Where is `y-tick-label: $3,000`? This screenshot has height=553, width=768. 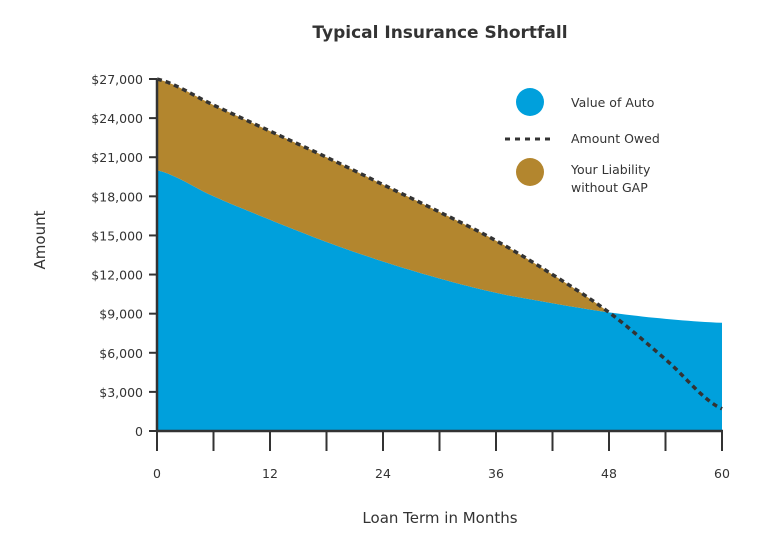
y-tick-label: $3,000 is located at coordinates (121, 392).